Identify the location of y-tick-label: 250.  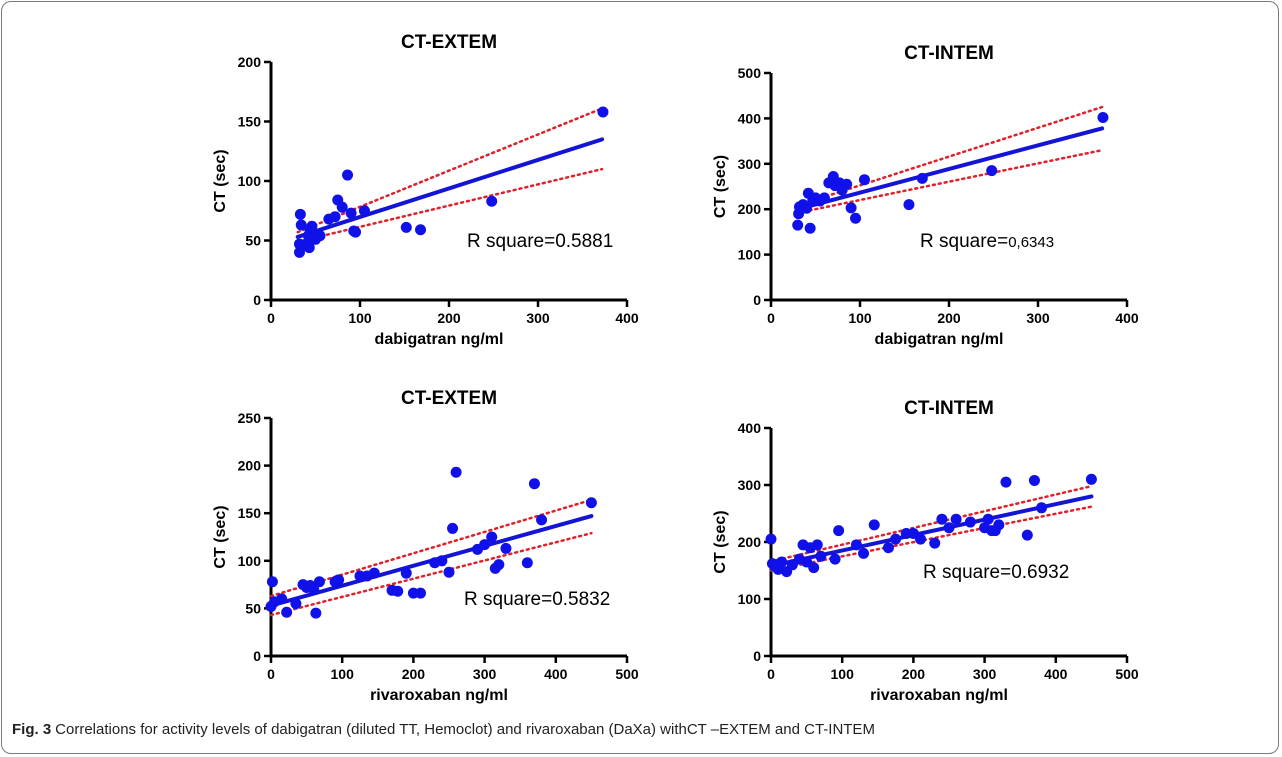
(250, 418).